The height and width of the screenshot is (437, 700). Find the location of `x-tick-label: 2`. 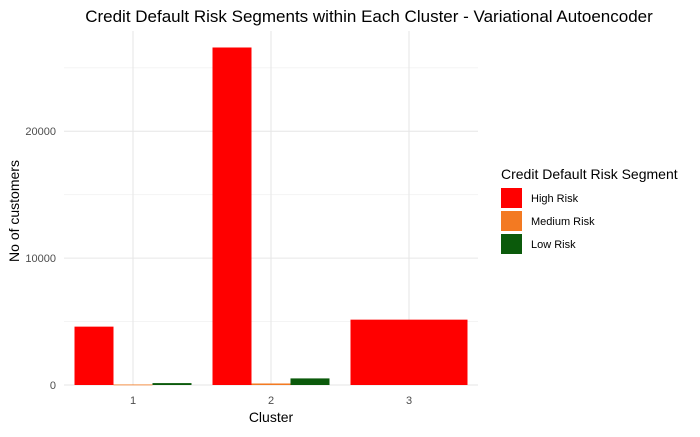

x-tick-label: 2 is located at coordinates (271, 401).